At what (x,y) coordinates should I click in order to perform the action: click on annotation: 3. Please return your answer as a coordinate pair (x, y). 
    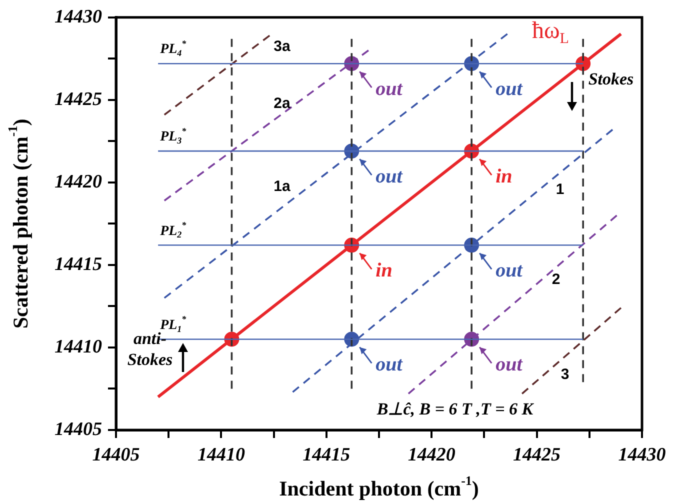
    Looking at the image, I should click on (565, 375).